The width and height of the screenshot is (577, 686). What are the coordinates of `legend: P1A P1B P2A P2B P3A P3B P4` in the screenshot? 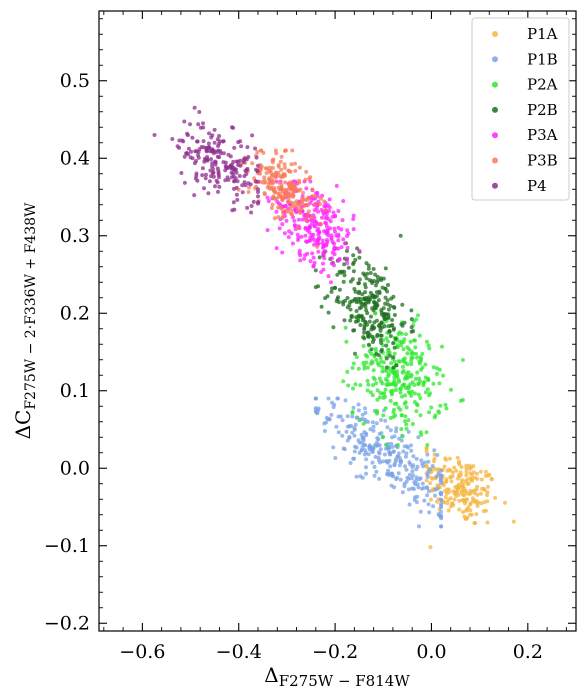 It's located at (520, 109).